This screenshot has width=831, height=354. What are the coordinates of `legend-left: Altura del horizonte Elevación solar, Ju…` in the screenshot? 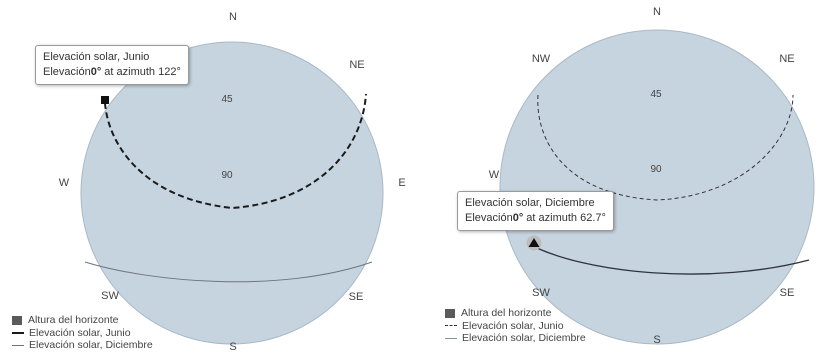 It's located at (82, 333).